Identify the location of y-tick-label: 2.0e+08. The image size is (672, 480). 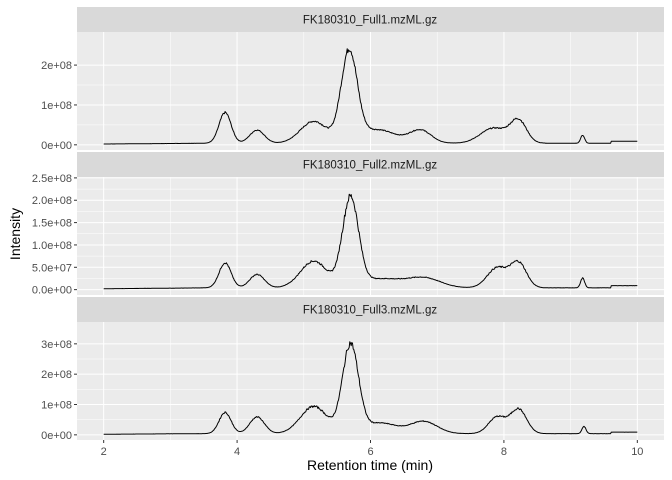
(52, 201).